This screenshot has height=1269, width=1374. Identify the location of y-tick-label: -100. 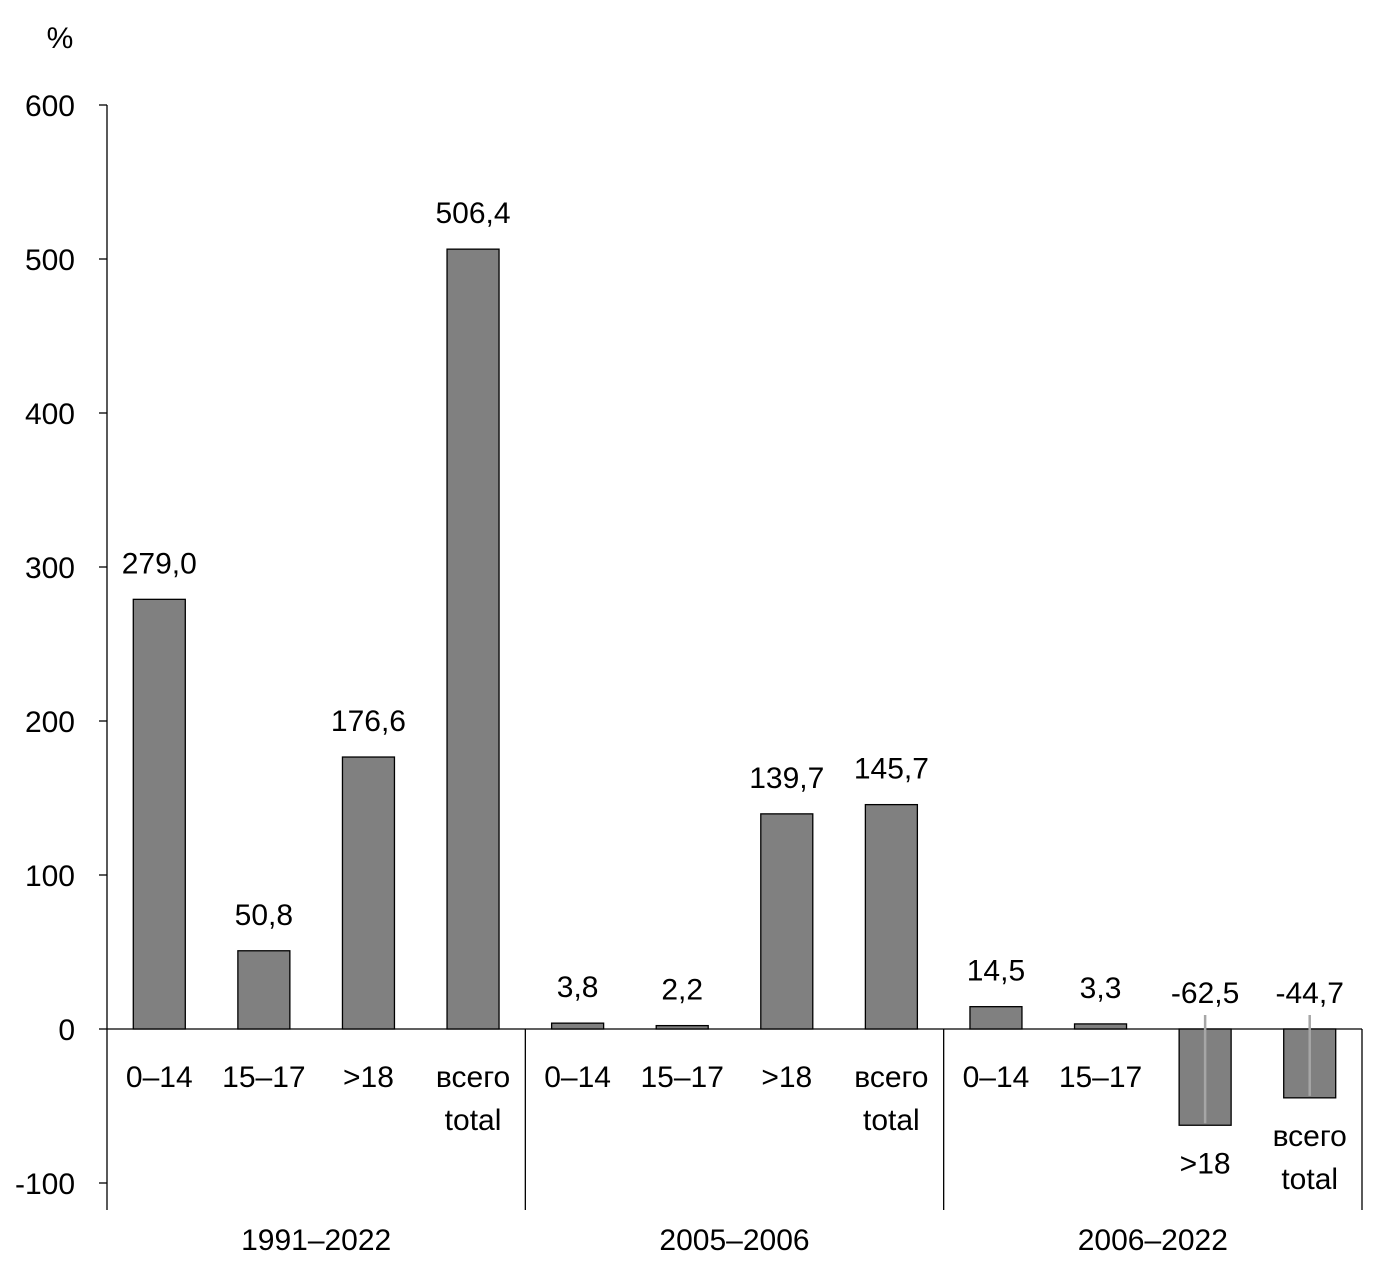
(45, 1184).